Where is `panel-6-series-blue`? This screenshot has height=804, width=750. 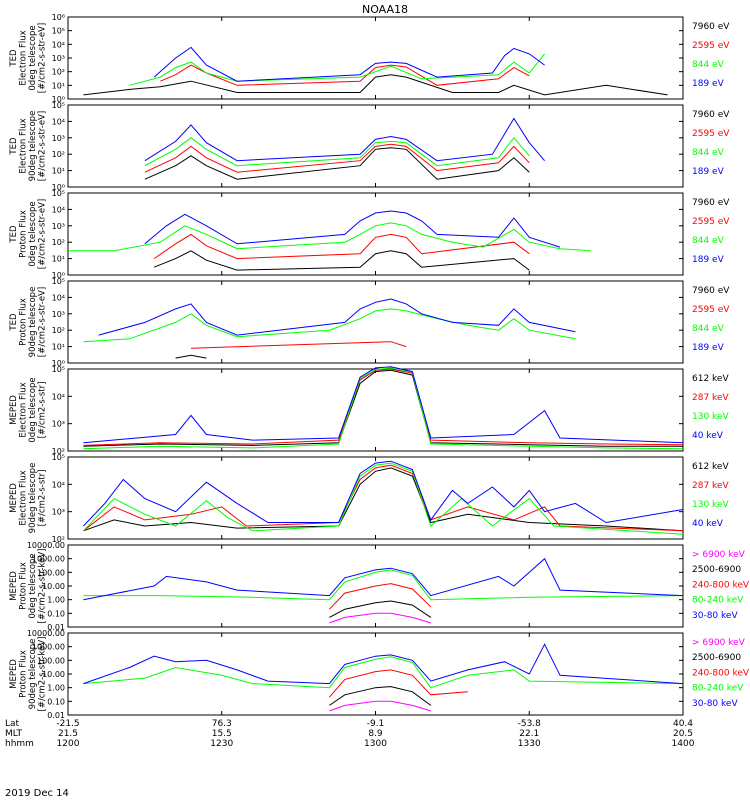
panel-6-series-blue is located at coordinates (383, 579).